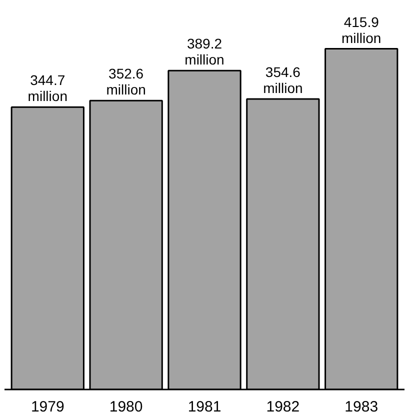 The width and height of the screenshot is (408, 419). Describe the element at coordinates (204, 52) in the screenshot. I see `data-label: 389.2 million` at that location.